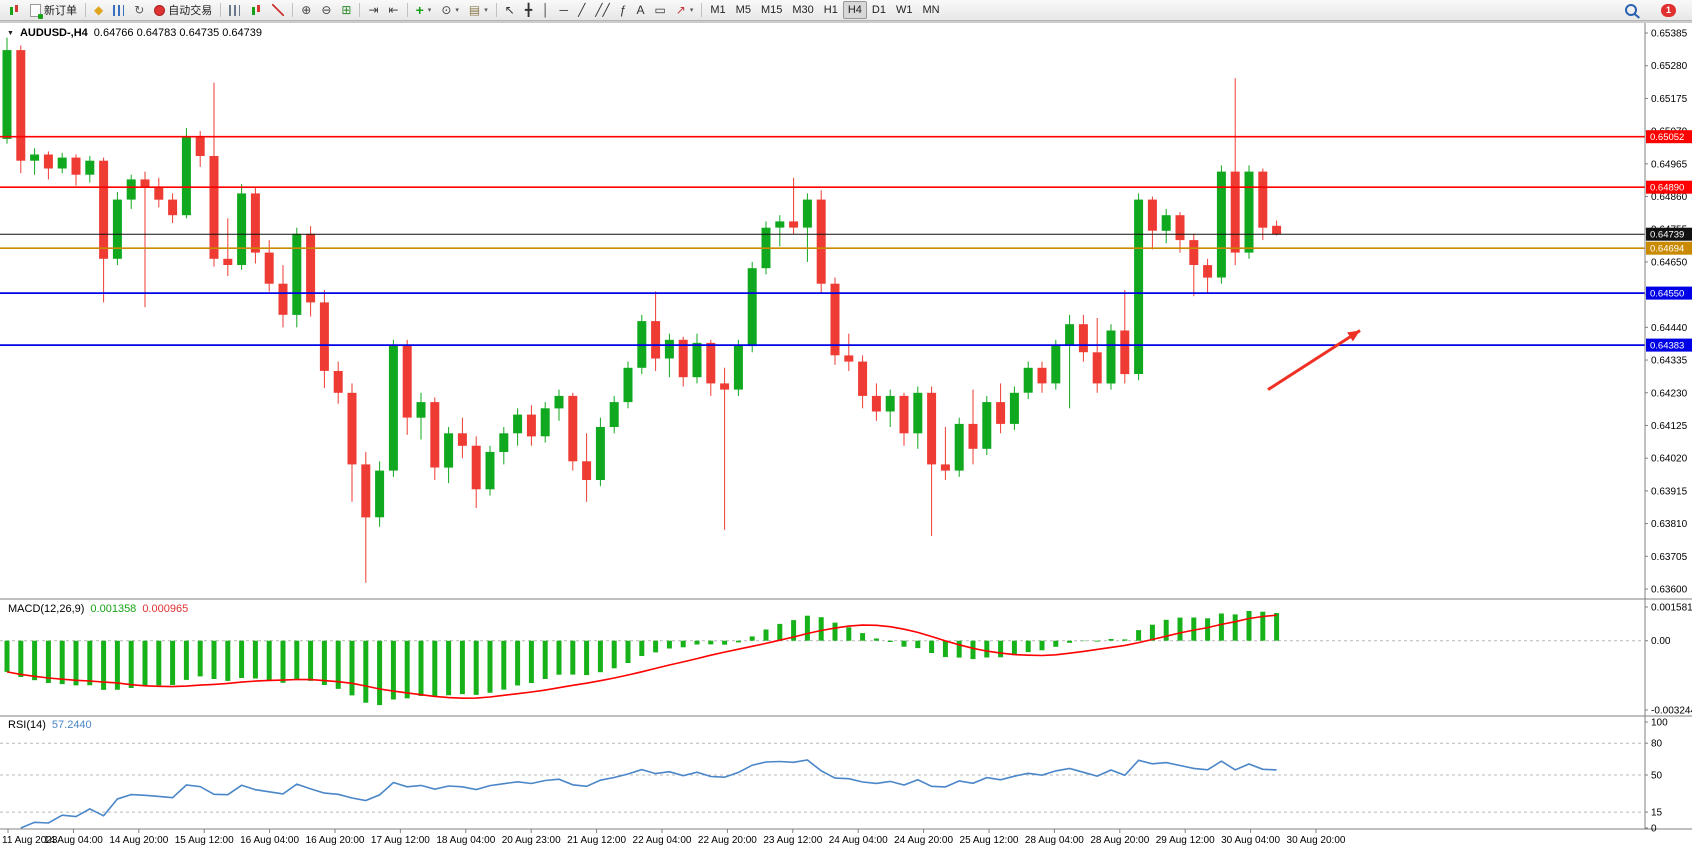 This screenshot has width=1692, height=851. Describe the element at coordinates (642, 658) in the screenshot. I see `macd-histogram` at that location.